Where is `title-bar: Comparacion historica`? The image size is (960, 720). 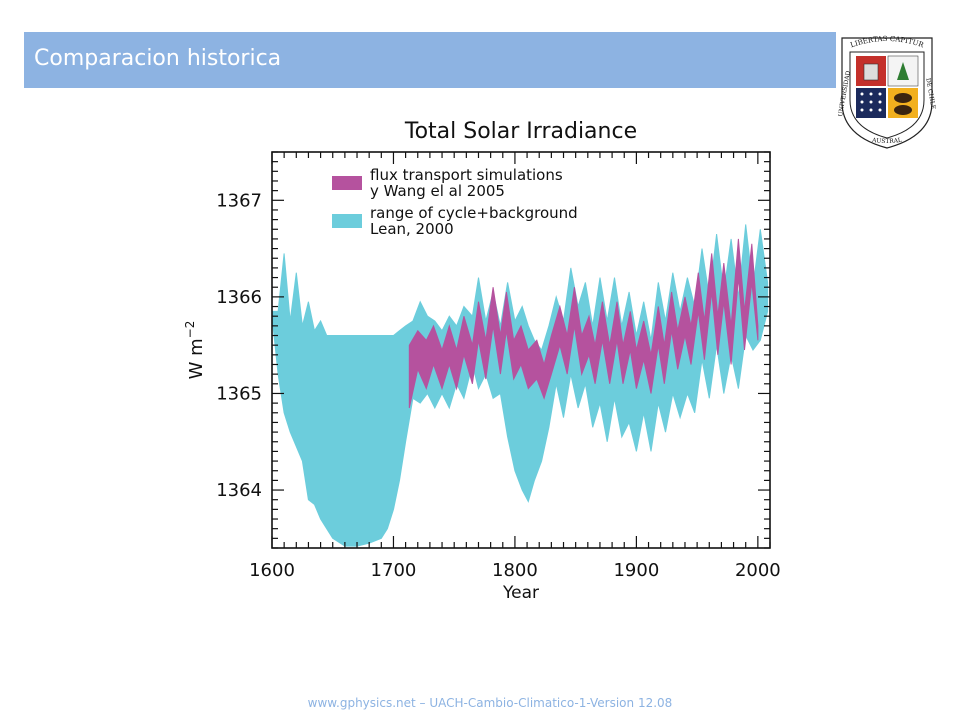
title-bar: Comparacion historica is located at coordinates (430, 60).